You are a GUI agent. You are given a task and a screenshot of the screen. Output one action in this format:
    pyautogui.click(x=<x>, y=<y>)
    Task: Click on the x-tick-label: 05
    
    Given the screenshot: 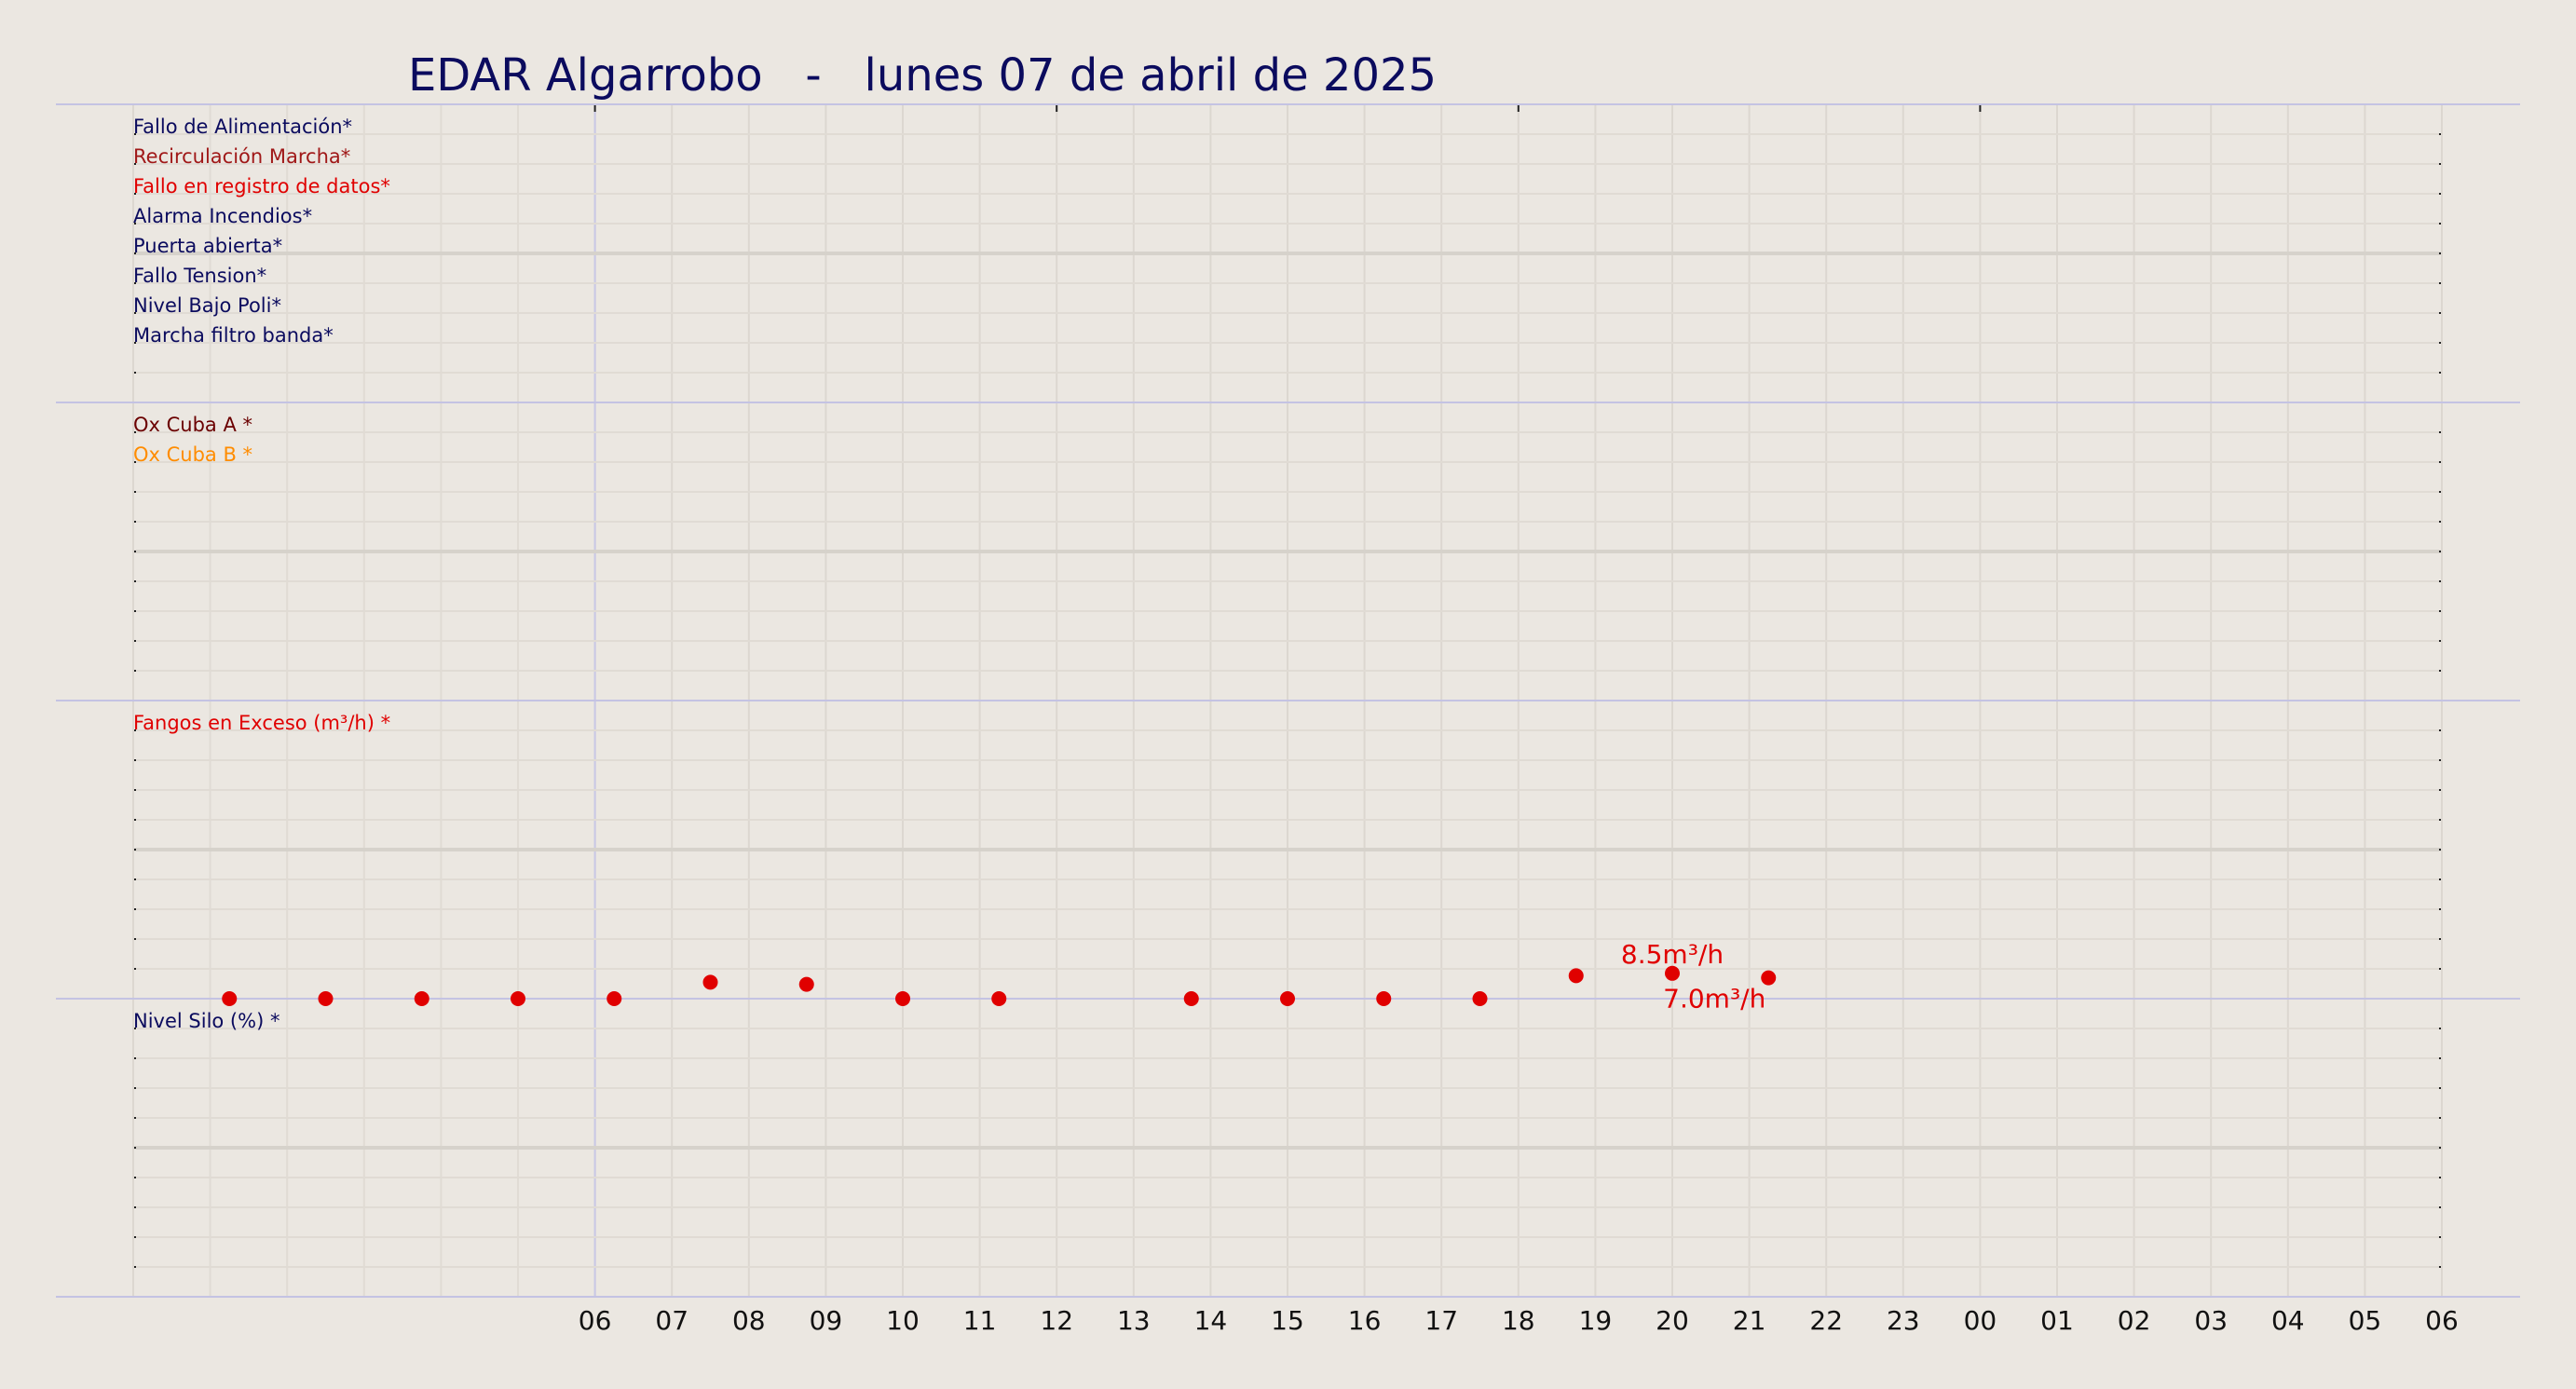 What is the action you would take?
    pyautogui.click(x=2366, y=1320)
    